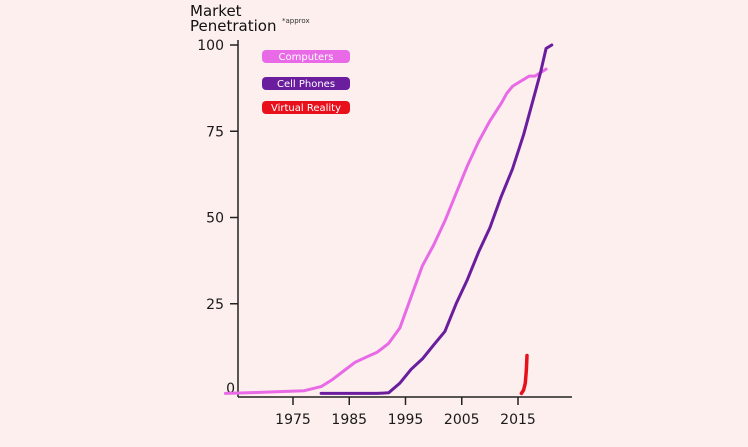 The image size is (748, 447). I want to click on x-ticks: 1975 1985 1995 2005 2015, so click(405, 412).